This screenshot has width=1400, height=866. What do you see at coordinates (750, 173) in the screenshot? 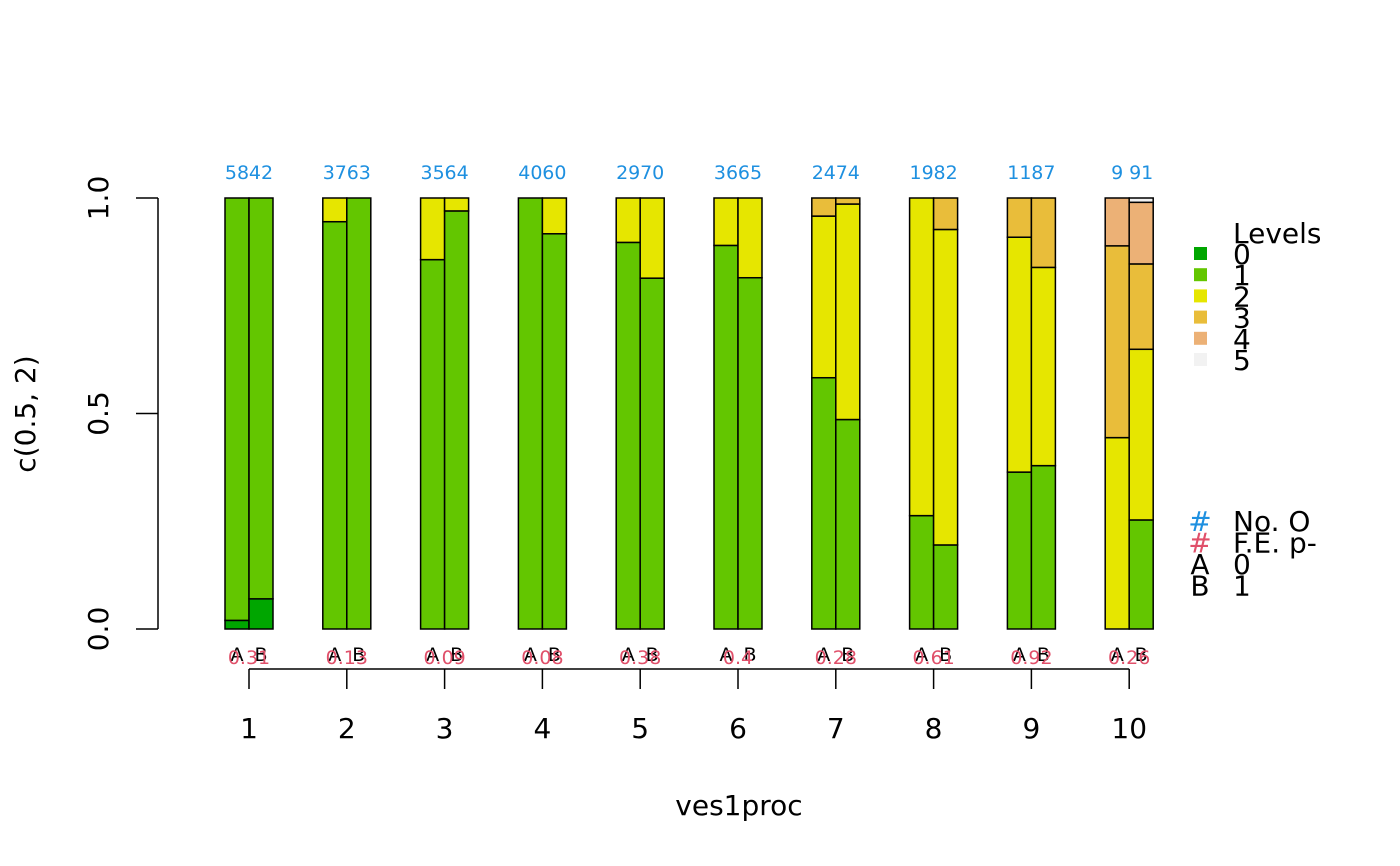
I see `count-label: 65` at bounding box center [750, 173].